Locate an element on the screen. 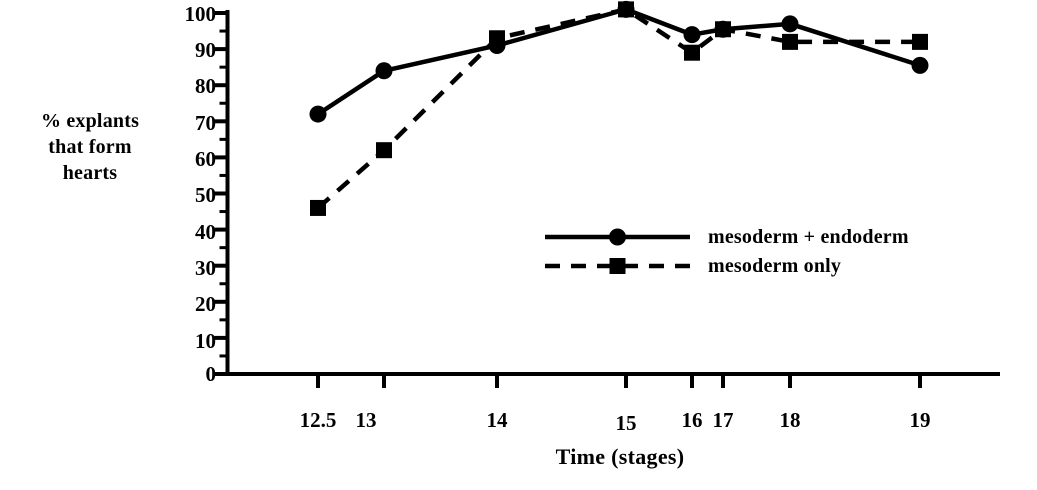 This screenshot has width=1037, height=490. y-tick-label-90: 90 is located at coordinates (205, 50).